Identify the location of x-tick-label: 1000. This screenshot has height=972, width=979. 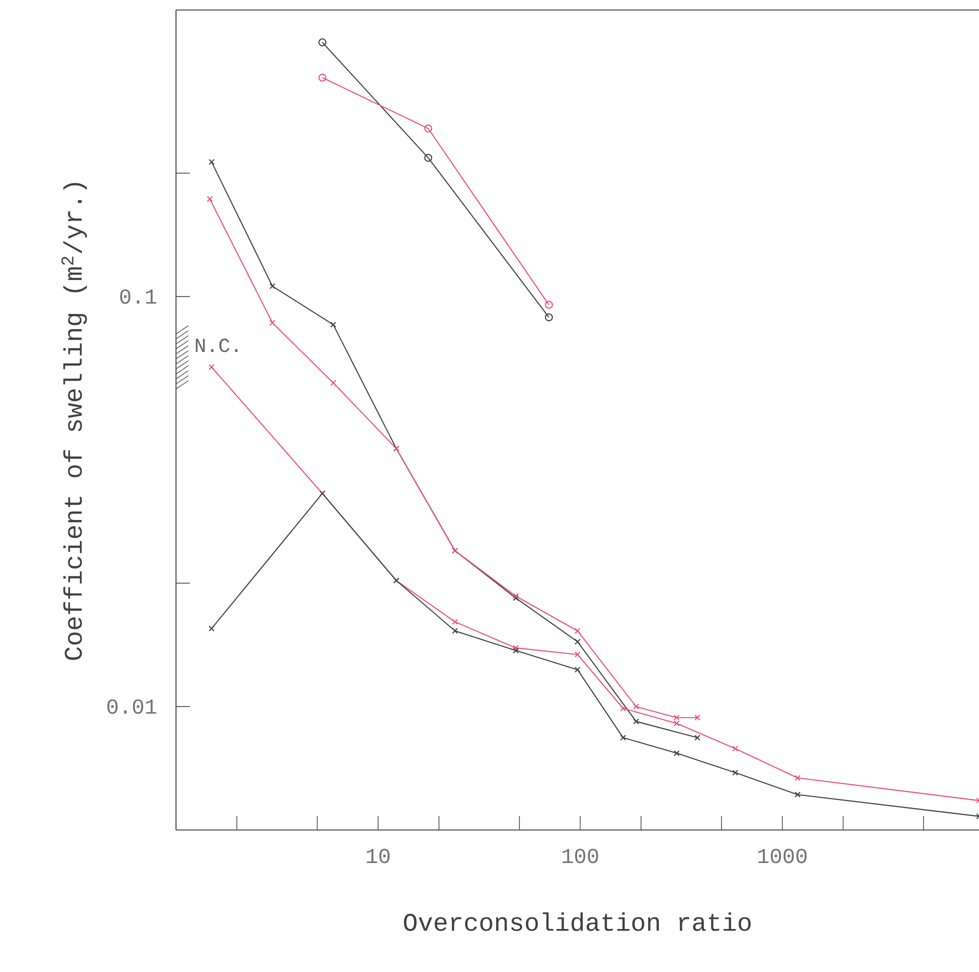
(782, 856).